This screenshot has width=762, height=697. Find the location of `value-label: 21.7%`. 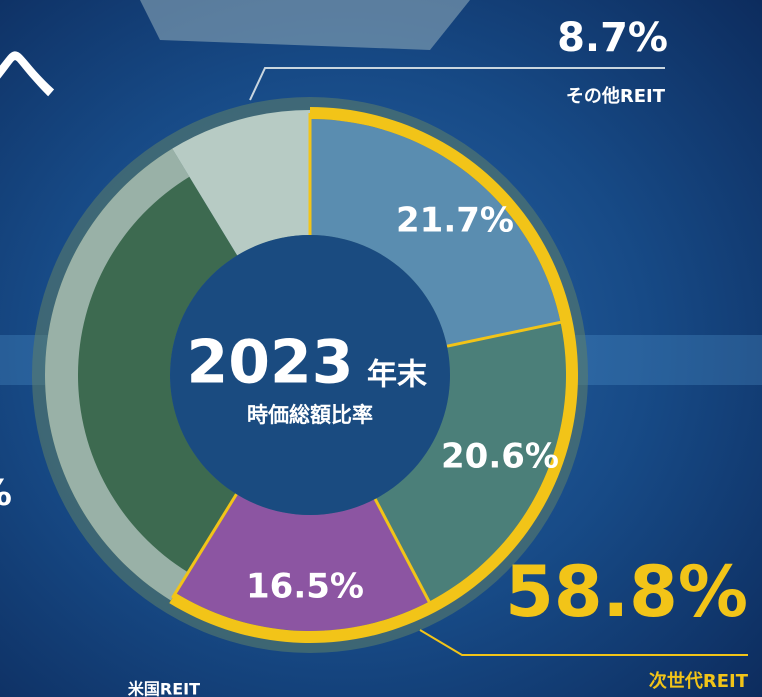

value-label: 21.7% is located at coordinates (455, 221).